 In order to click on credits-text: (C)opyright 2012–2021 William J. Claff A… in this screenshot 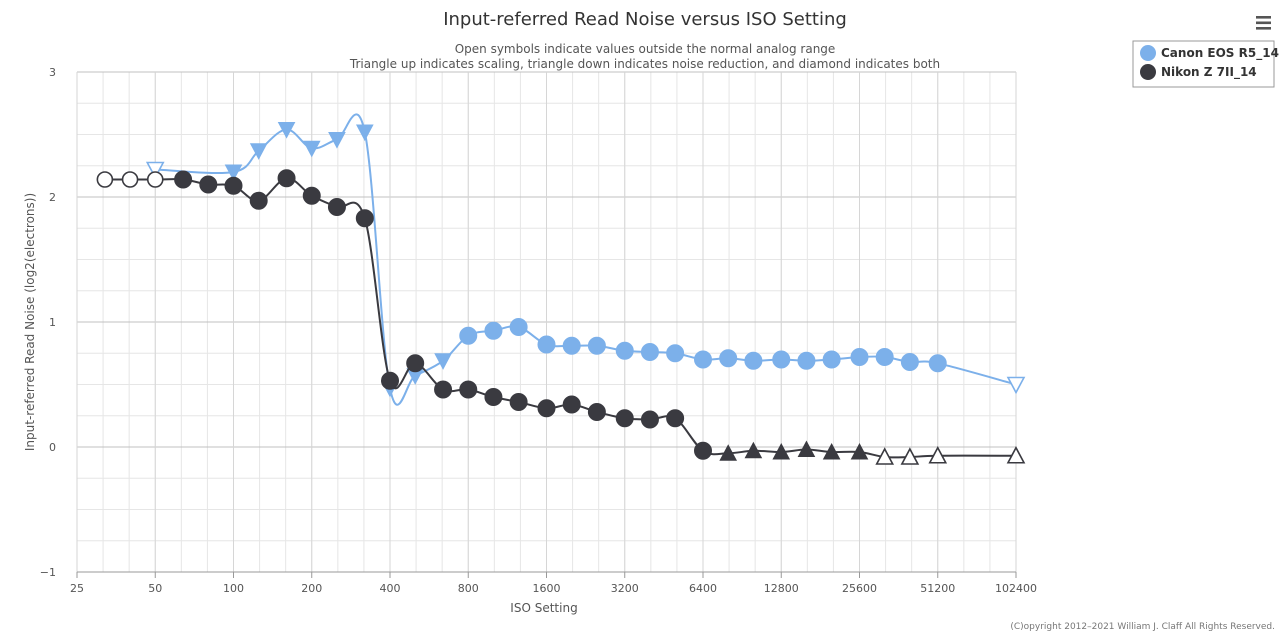, I will do `click(1142, 627)`.